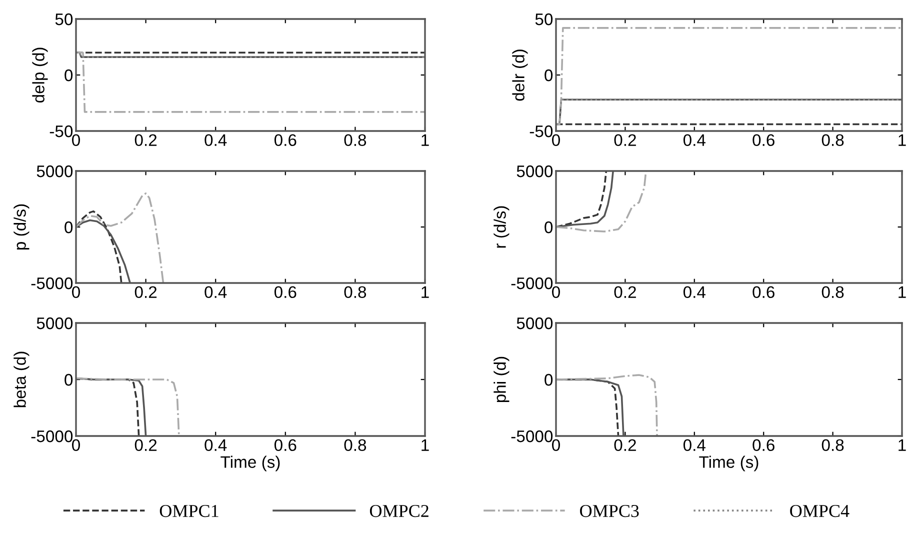  What do you see at coordinates (502, 379) in the screenshot?
I see `y-axis-title: phi (d)` at bounding box center [502, 379].